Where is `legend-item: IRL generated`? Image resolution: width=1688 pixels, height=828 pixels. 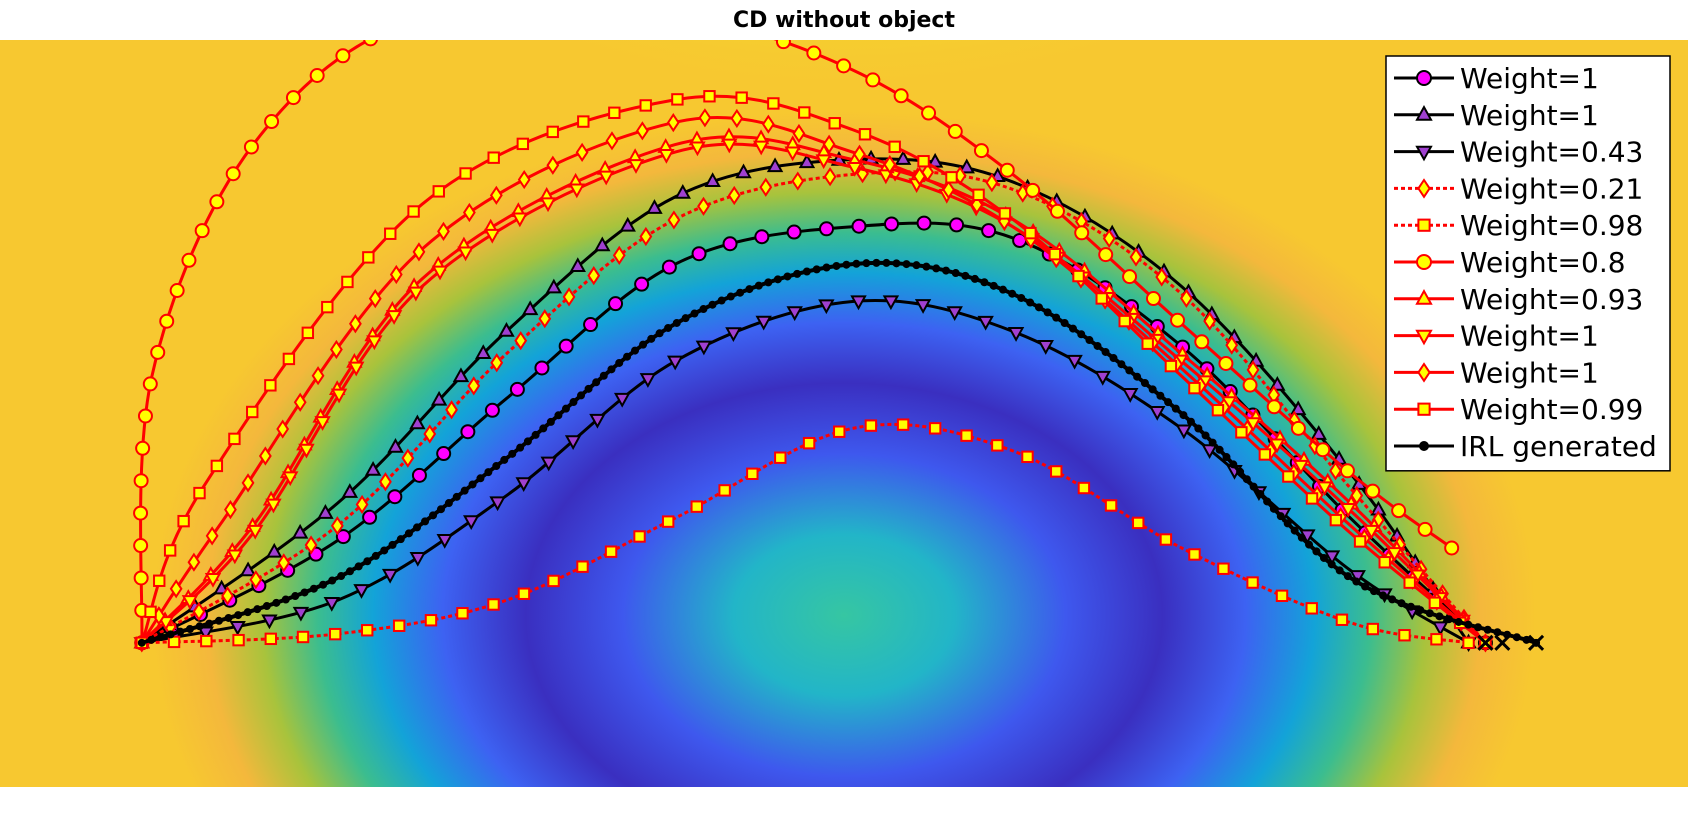 legend-item: IRL generated is located at coordinates (1525, 446).